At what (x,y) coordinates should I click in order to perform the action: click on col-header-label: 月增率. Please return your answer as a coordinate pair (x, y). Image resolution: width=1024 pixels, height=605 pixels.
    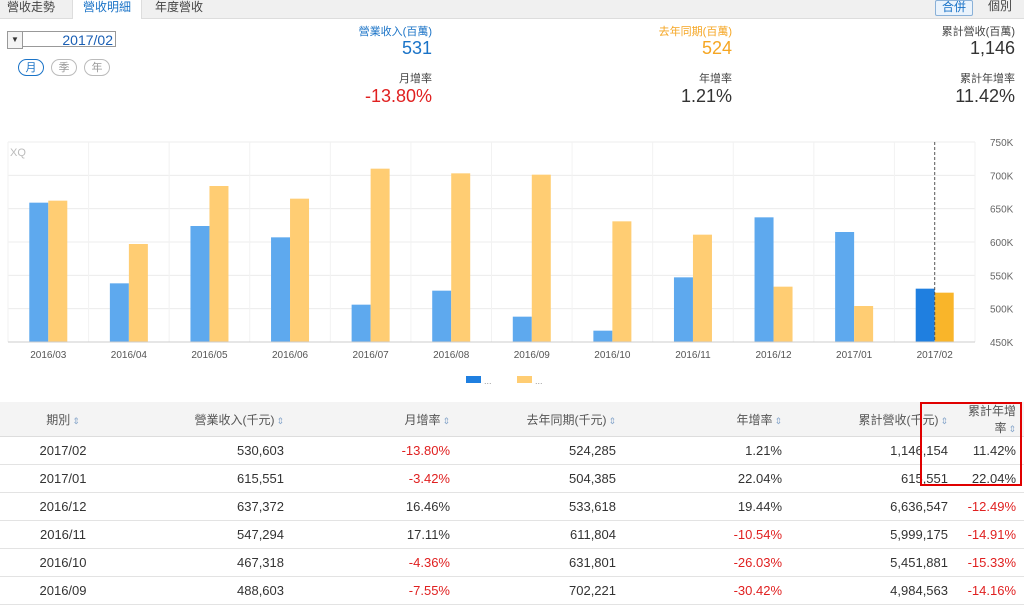
    Looking at the image, I should click on (422, 419).